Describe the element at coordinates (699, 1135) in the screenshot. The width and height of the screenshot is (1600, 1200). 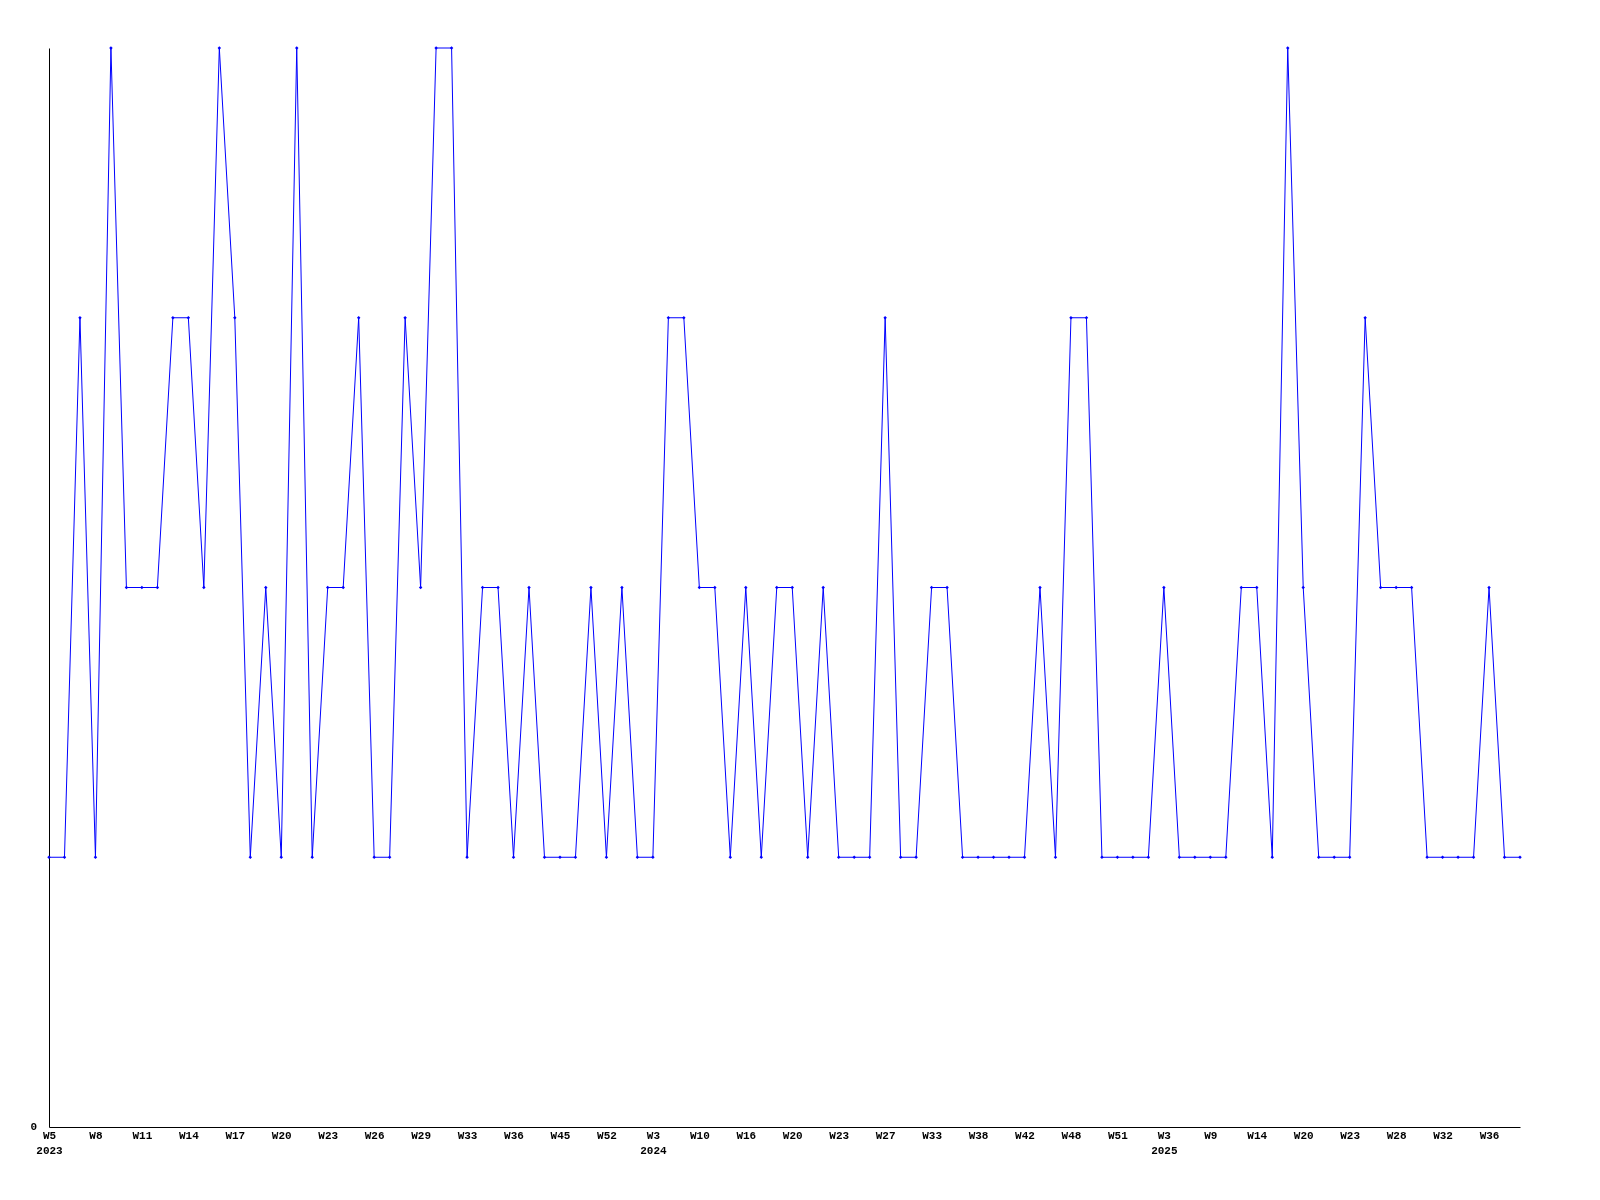
I see `x-tick-label: W10` at that location.